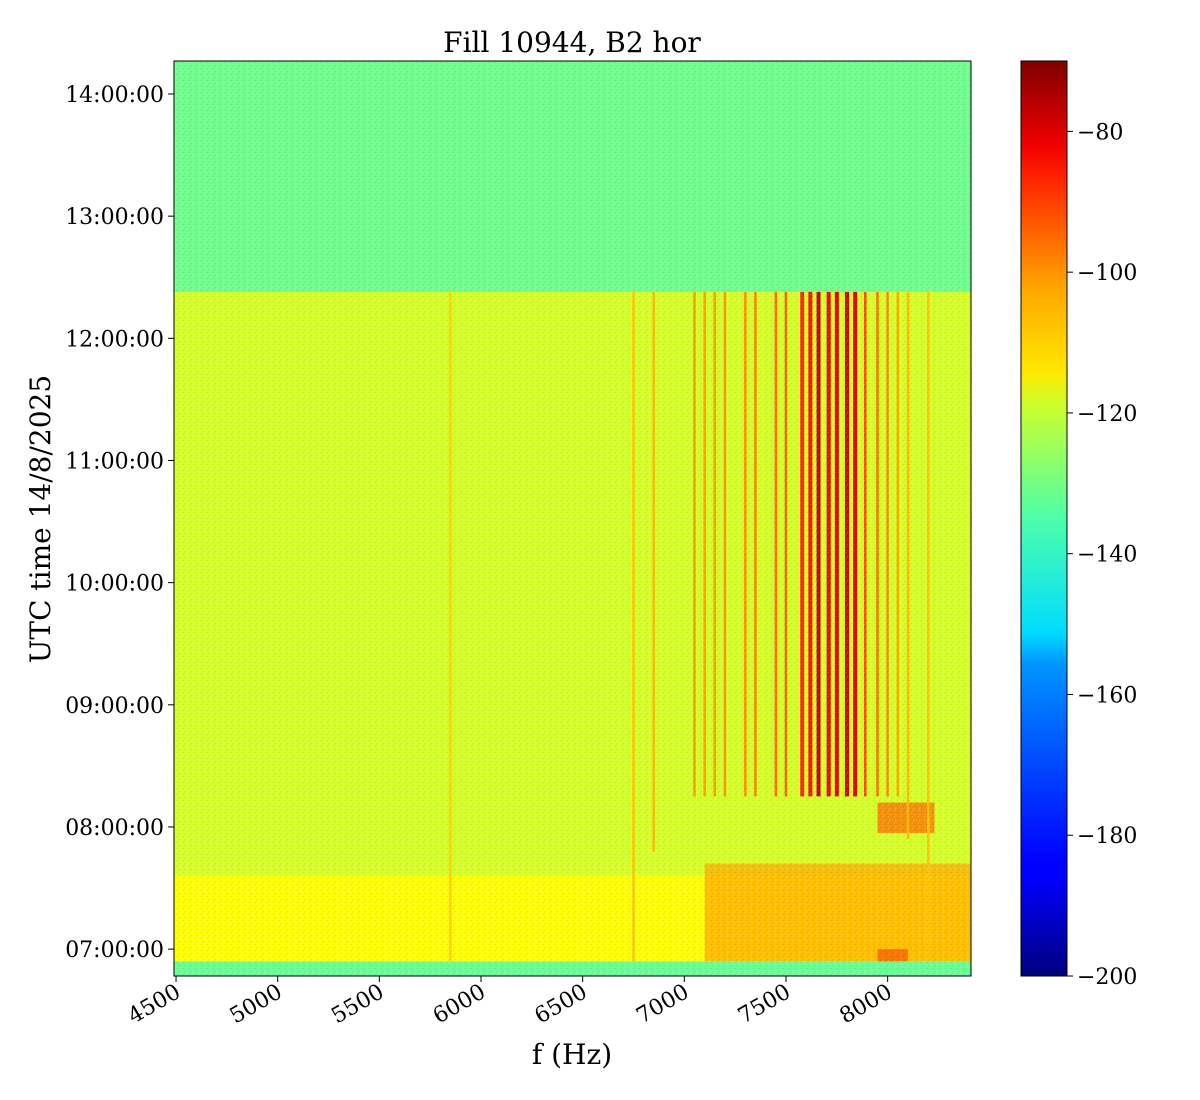  Describe the element at coordinates (357, 1005) in the screenshot. I see `x-tick-label: 5500` at that location.